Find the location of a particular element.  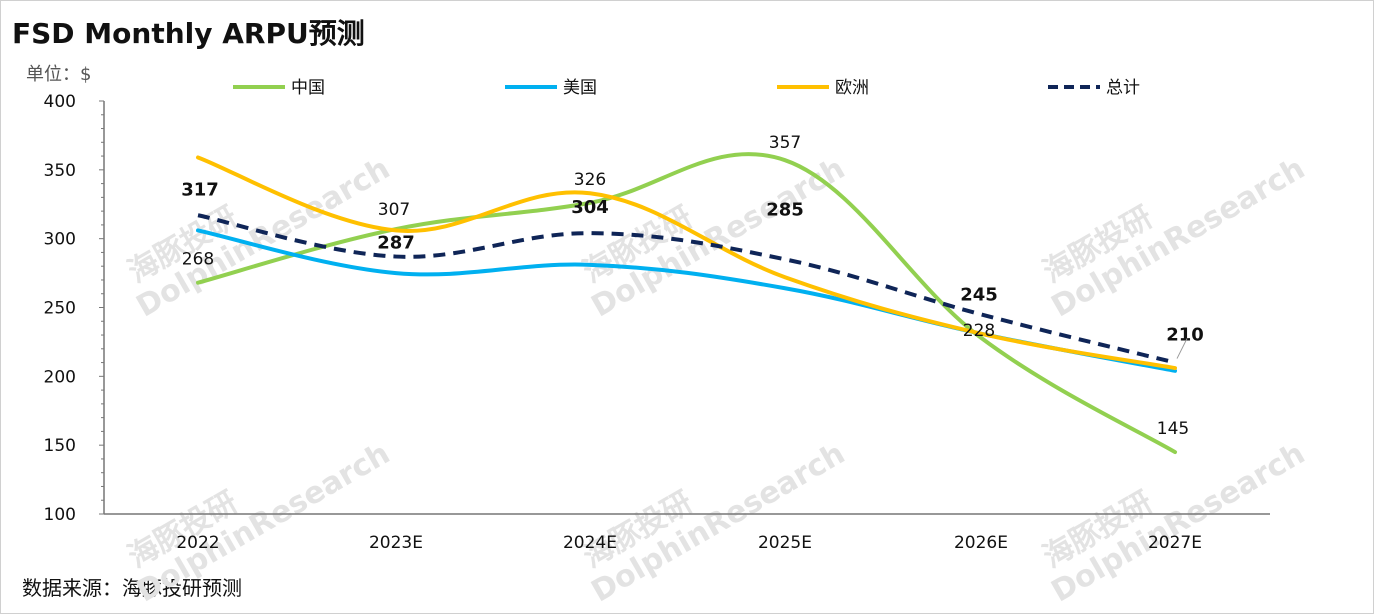

legend-item: 欧洲 is located at coordinates (823, 88).